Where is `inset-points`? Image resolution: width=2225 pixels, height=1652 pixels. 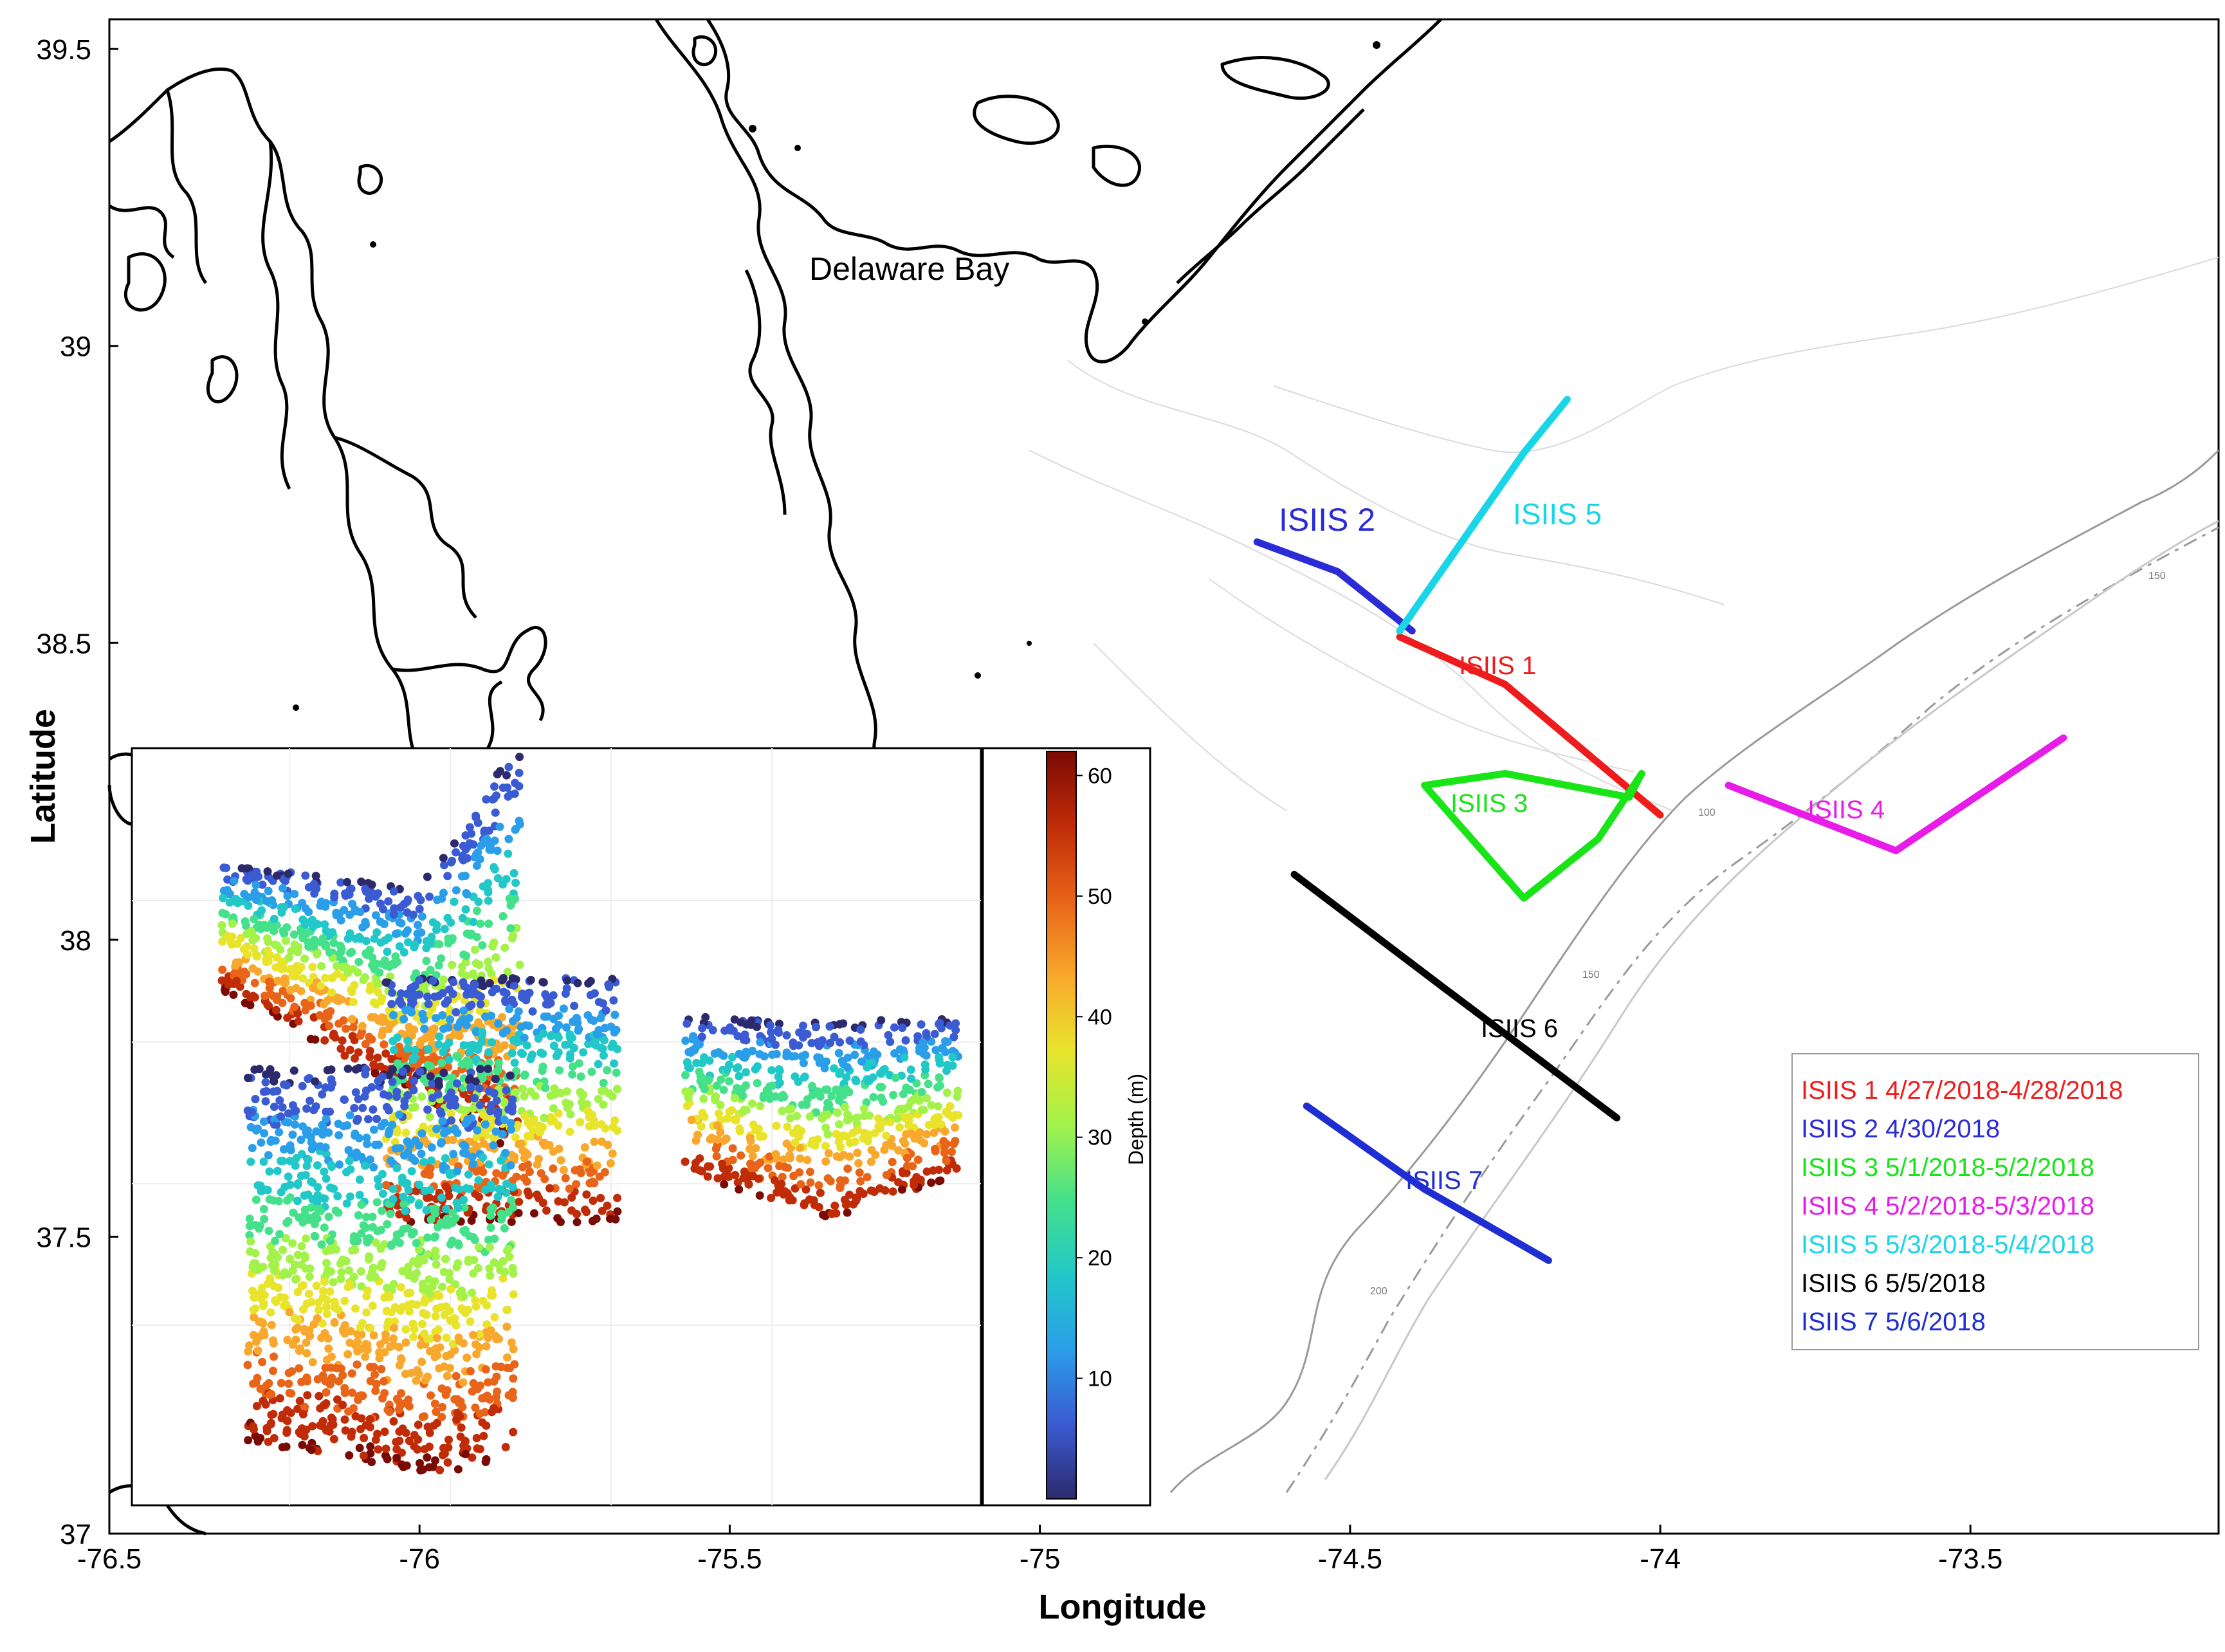 inset-points is located at coordinates (590, 1113).